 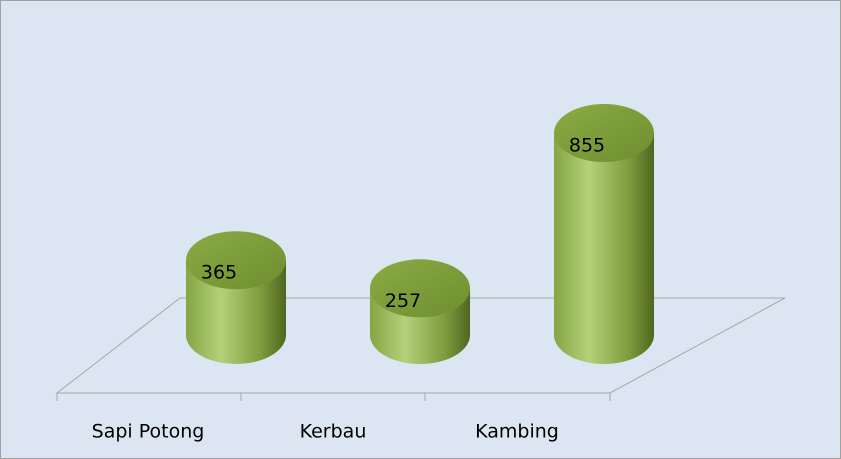 What do you see at coordinates (587, 146) in the screenshot?
I see `data-label: 855` at bounding box center [587, 146].